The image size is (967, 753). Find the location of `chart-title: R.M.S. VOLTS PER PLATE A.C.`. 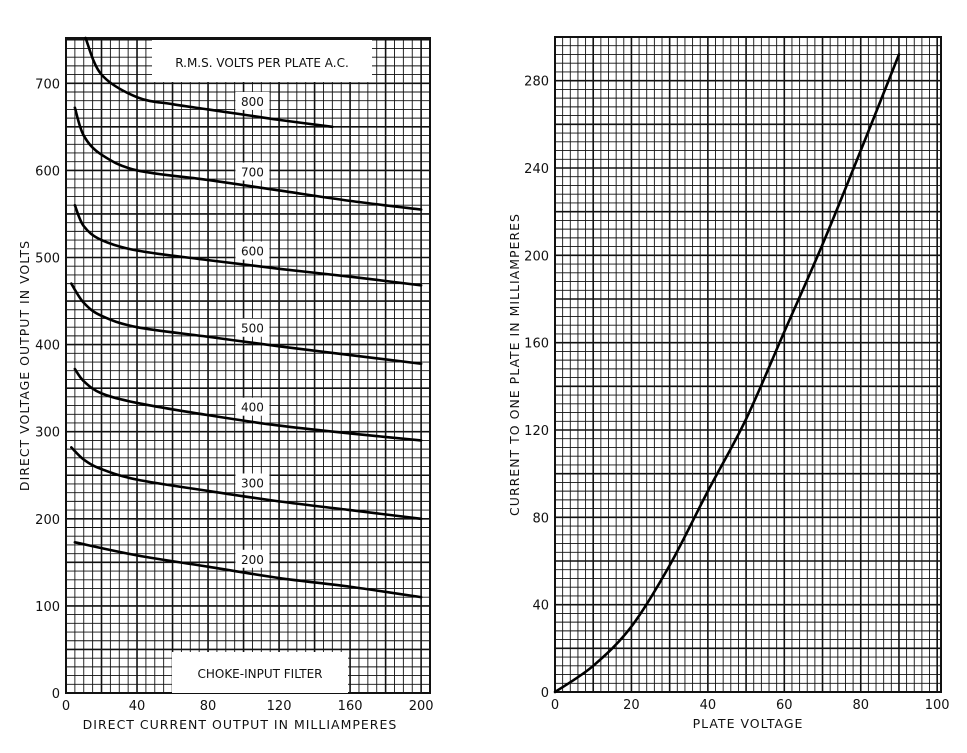

chart-title: R.M.S. VOLTS PER PLATE A.C. is located at coordinates (262, 63).